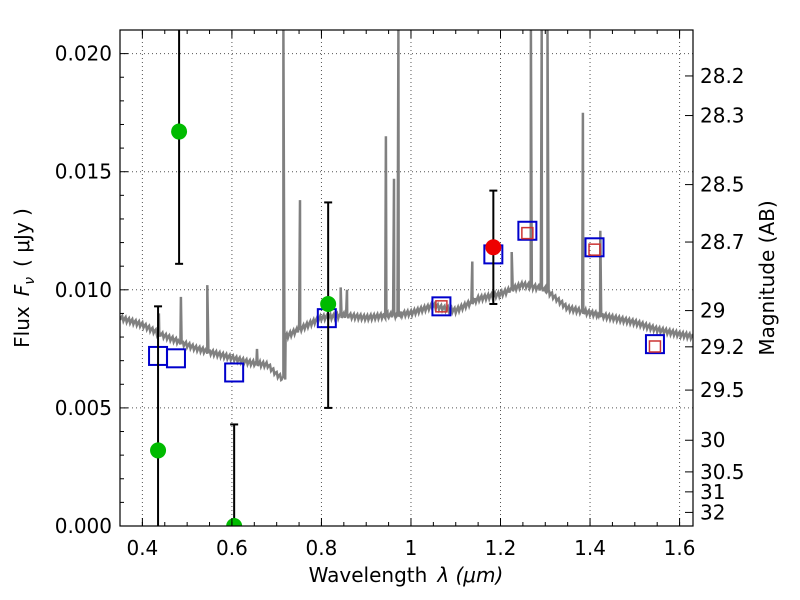 The height and width of the screenshot is (600, 800). I want to click on x-tick-label: 0.4, so click(142, 548).